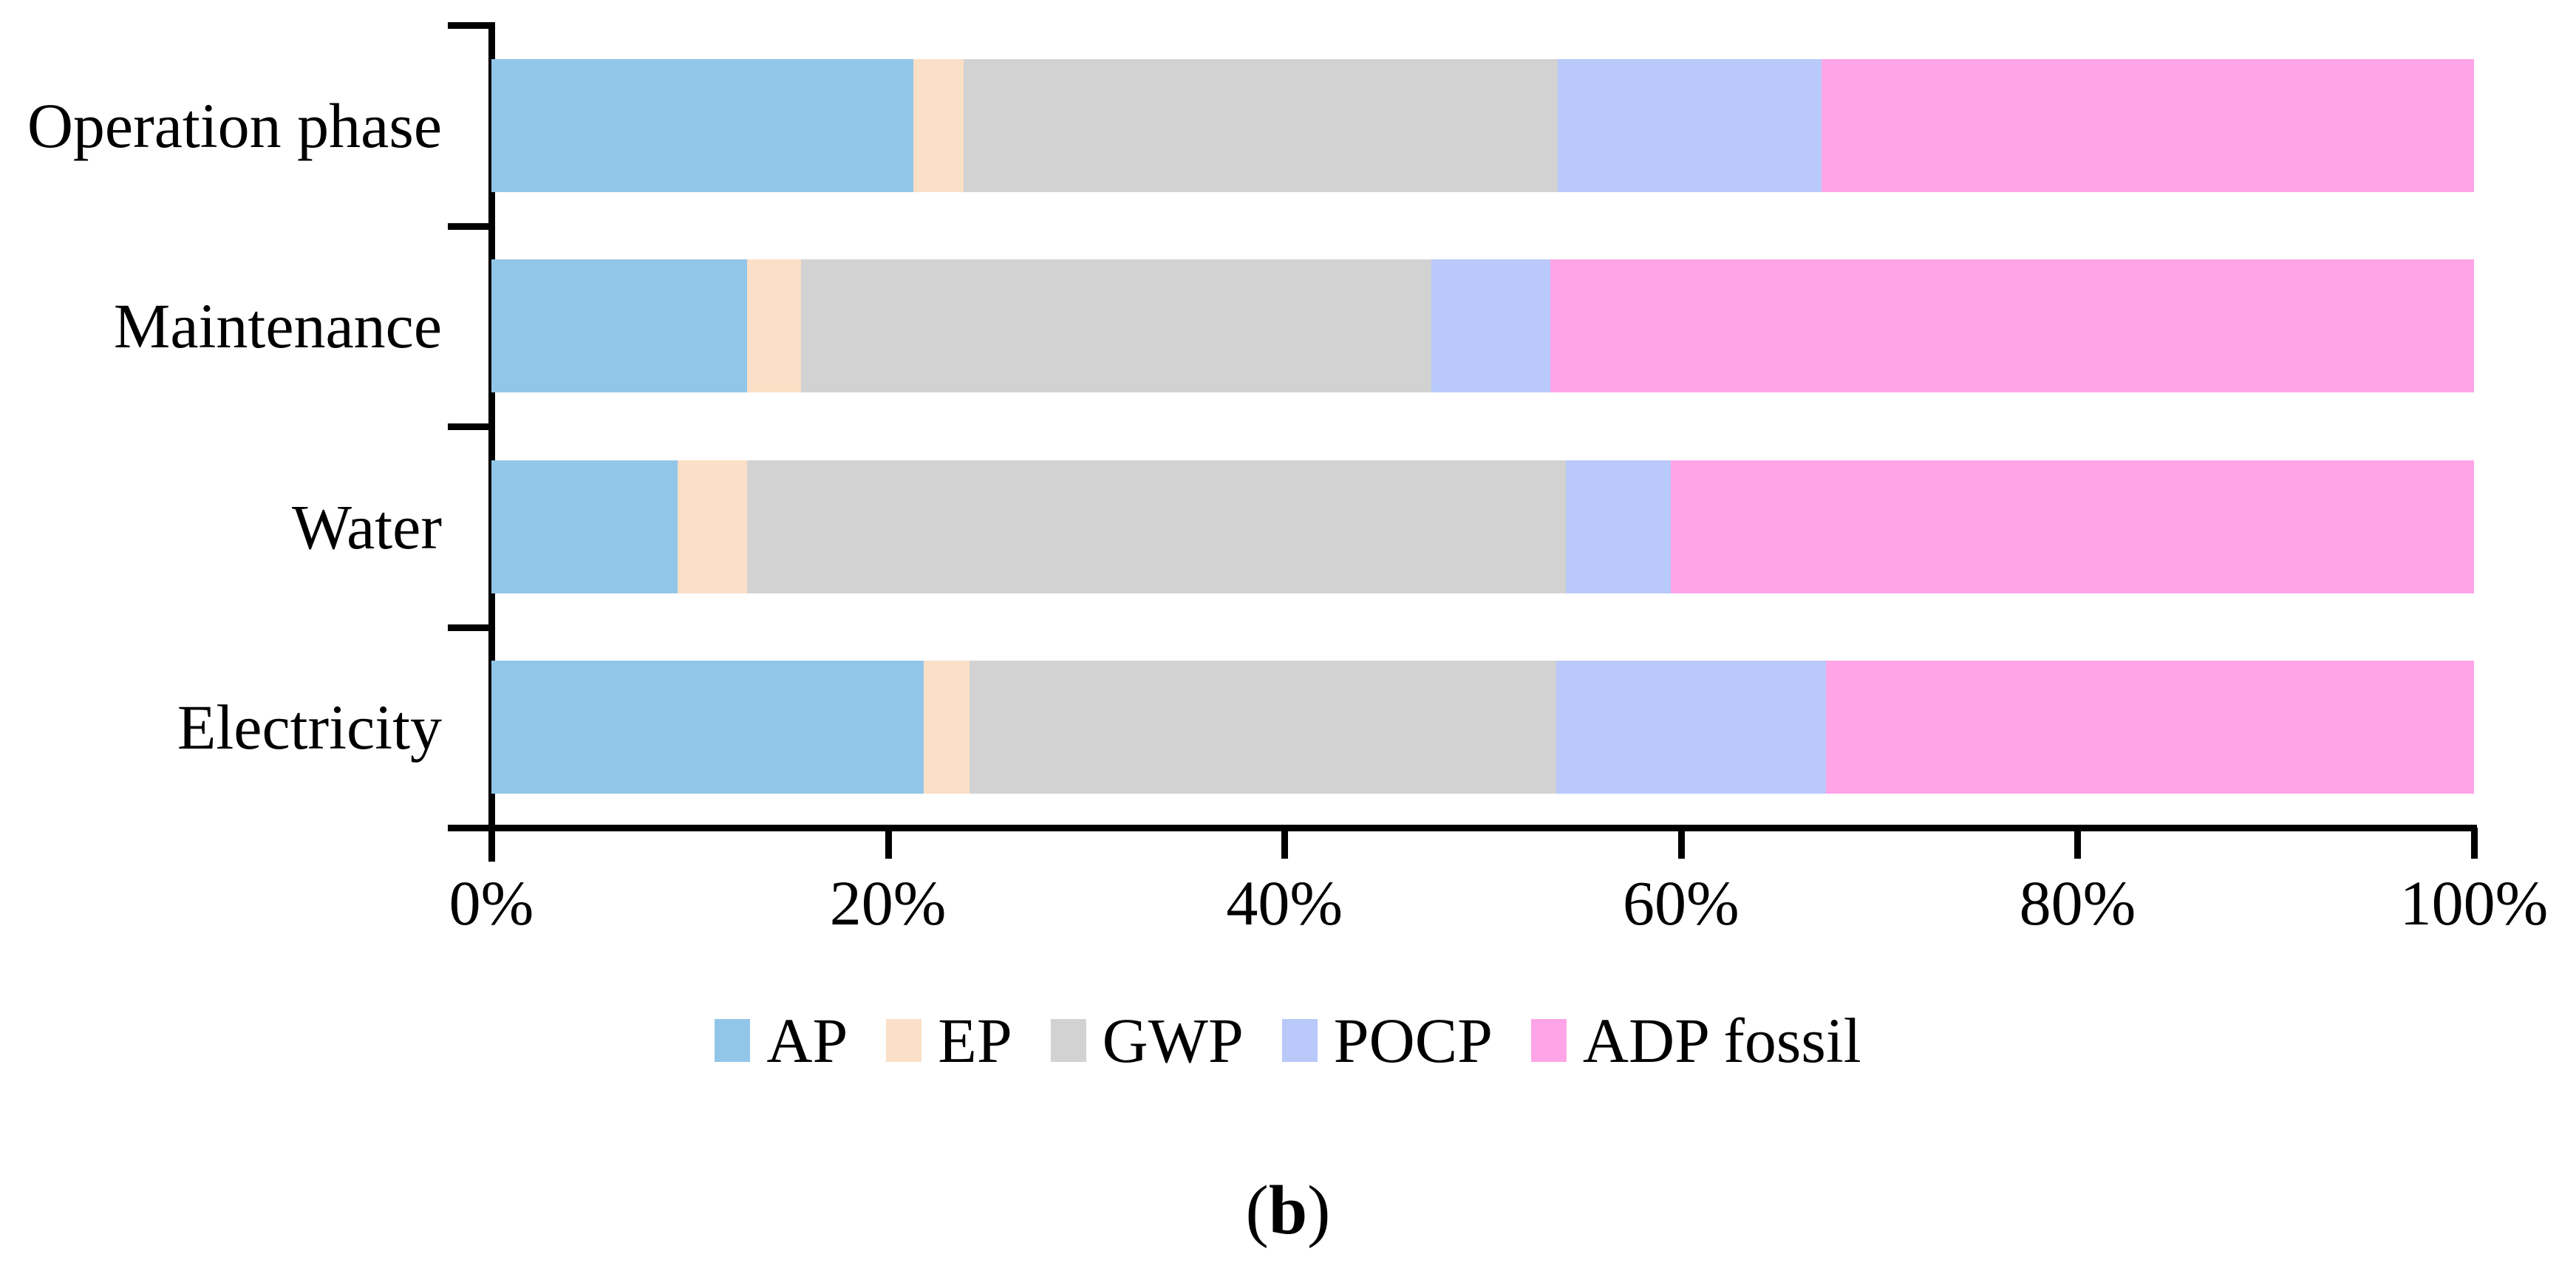 This screenshot has width=2576, height=1274. I want to click on x-axis-tick-label: 40%, so click(1284, 904).